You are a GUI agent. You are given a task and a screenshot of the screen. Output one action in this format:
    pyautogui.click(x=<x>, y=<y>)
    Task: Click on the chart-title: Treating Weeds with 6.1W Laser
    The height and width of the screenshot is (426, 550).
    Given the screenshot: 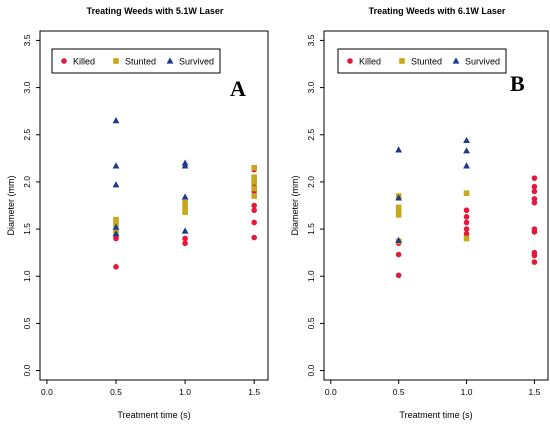 What is the action you would take?
    pyautogui.click(x=437, y=11)
    